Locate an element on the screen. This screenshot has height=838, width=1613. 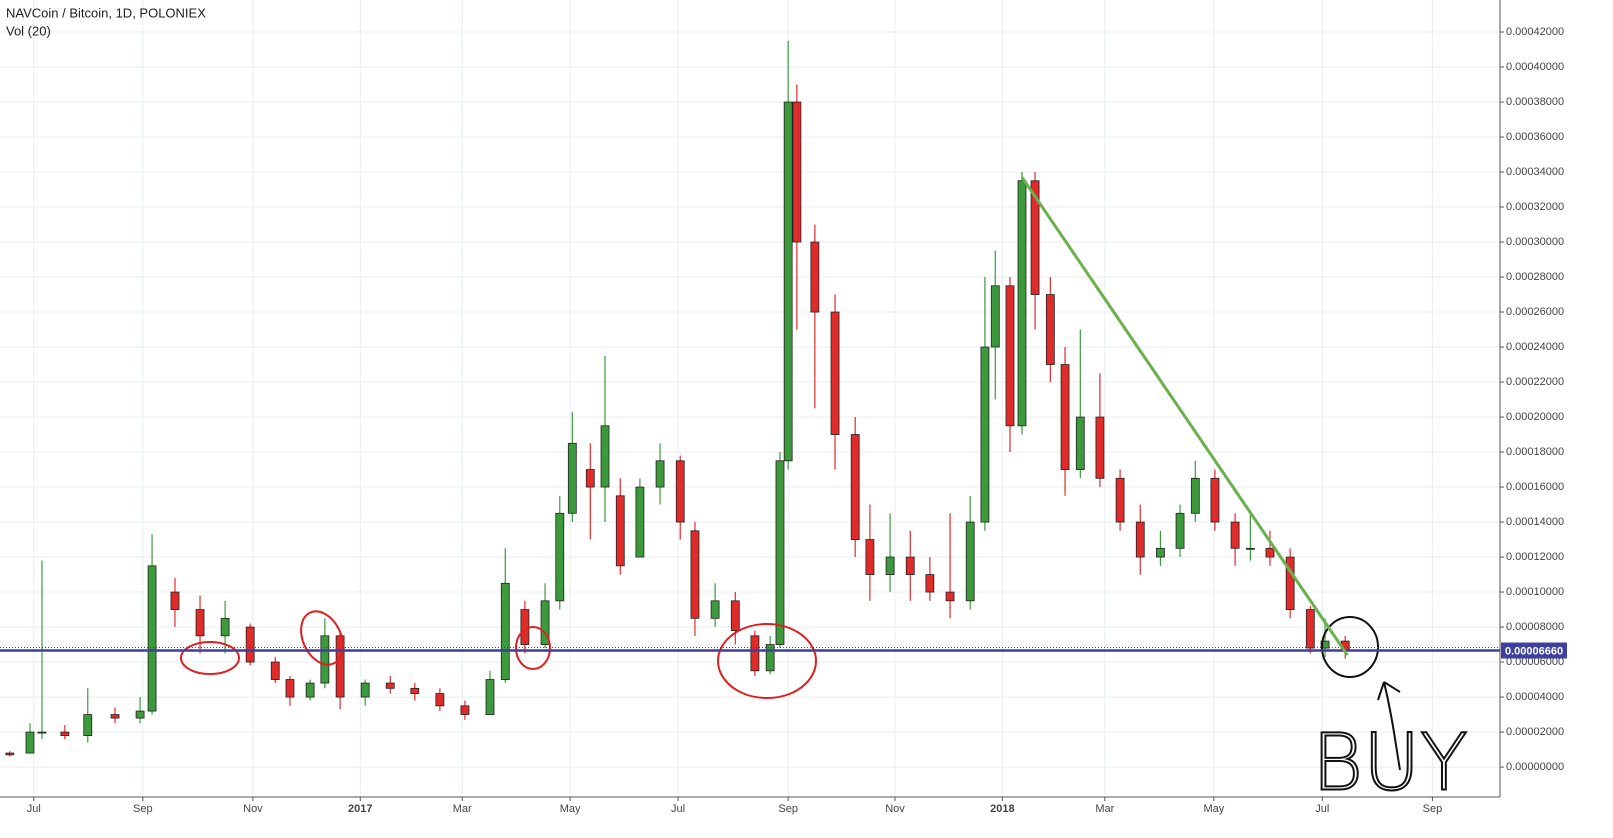
y-tick-label: 0.00030000 is located at coordinates (1535, 242).